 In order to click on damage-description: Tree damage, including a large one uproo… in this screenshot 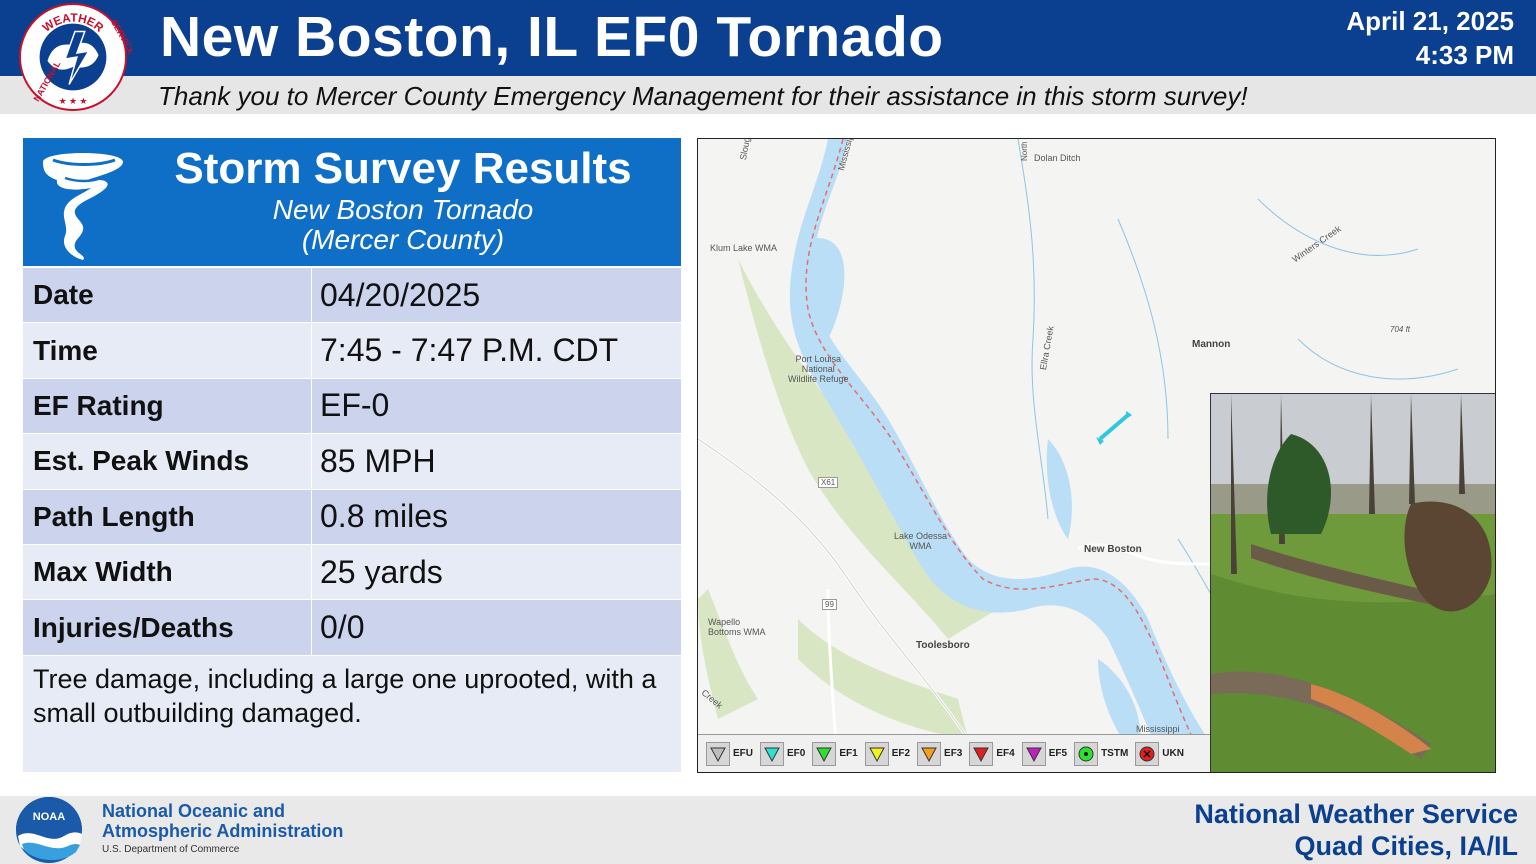, I will do `click(352, 714)`.